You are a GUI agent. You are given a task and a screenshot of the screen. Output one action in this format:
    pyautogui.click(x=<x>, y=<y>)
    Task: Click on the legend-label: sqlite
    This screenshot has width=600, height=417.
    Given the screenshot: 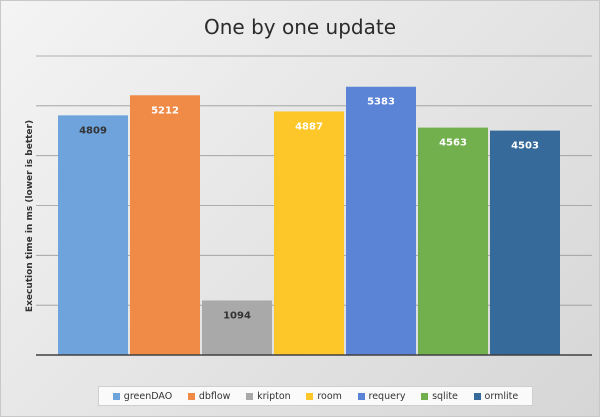 What is the action you would take?
    pyautogui.click(x=445, y=396)
    